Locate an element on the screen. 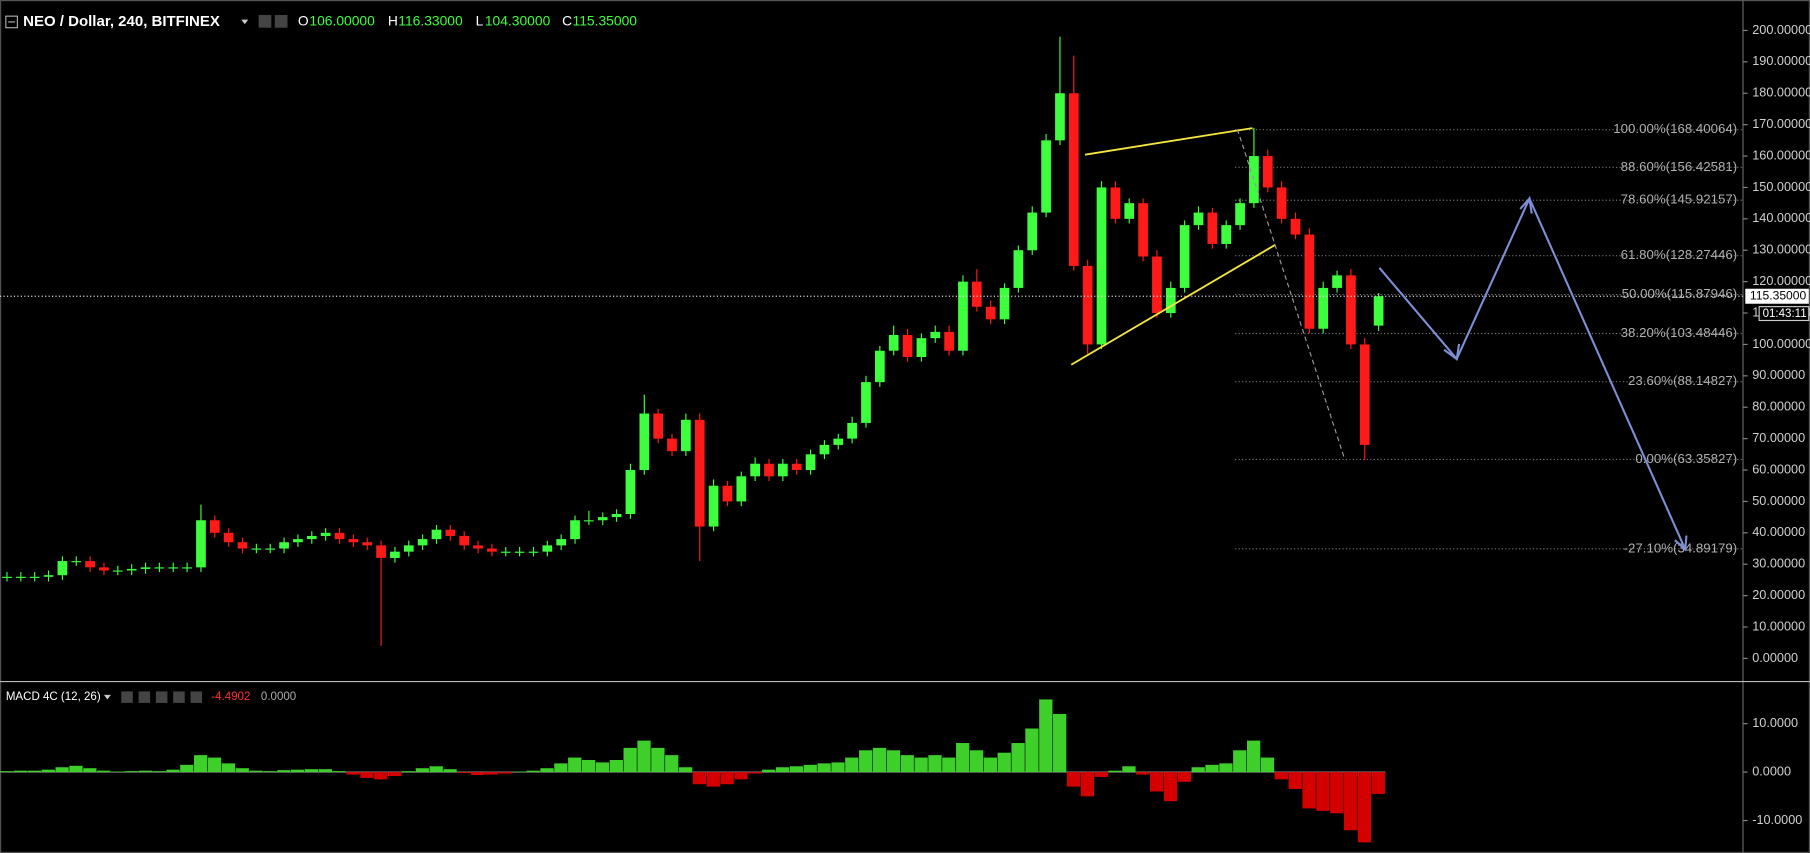 This screenshot has width=1810, height=853. y-tick-label: 10.00000 is located at coordinates (1778, 626).